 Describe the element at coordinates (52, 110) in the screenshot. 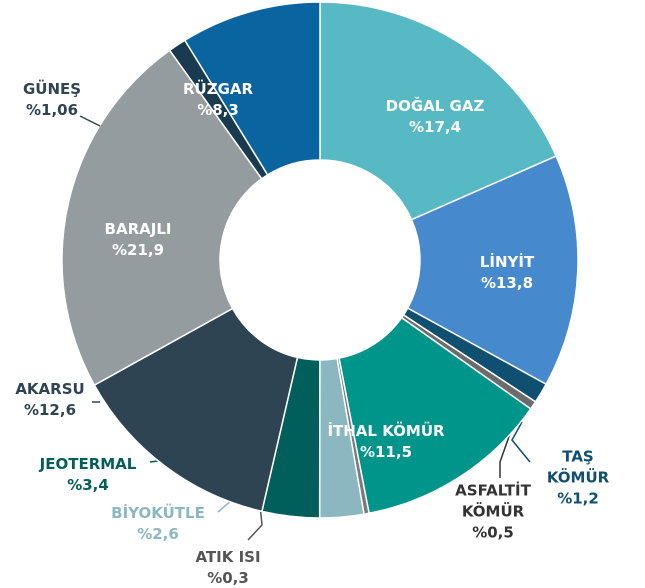

I see `value-label: %1,06` at that location.